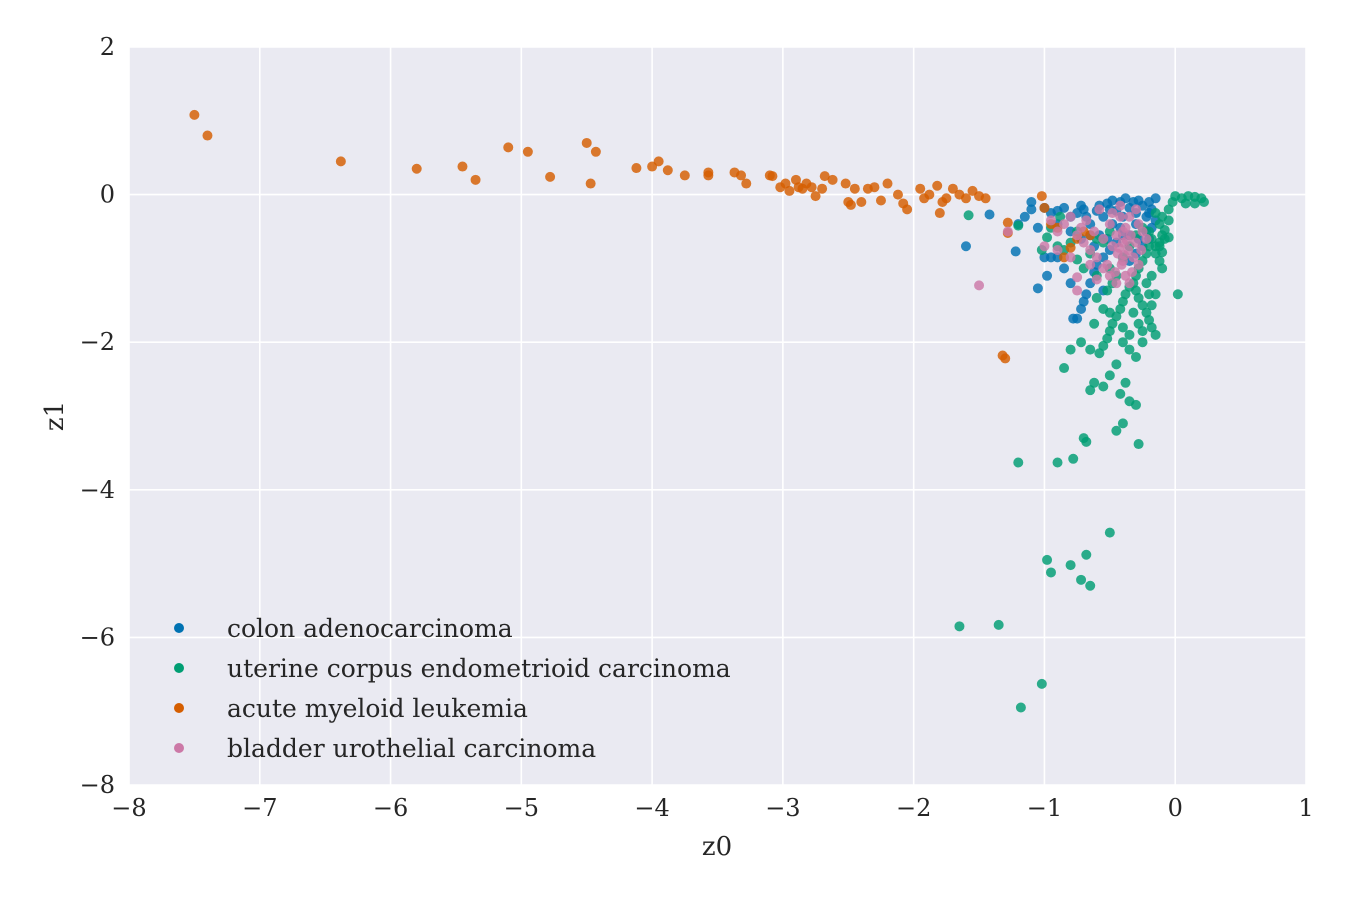 The image size is (1350, 900). I want to click on y-tick-label: 0, so click(107, 195).